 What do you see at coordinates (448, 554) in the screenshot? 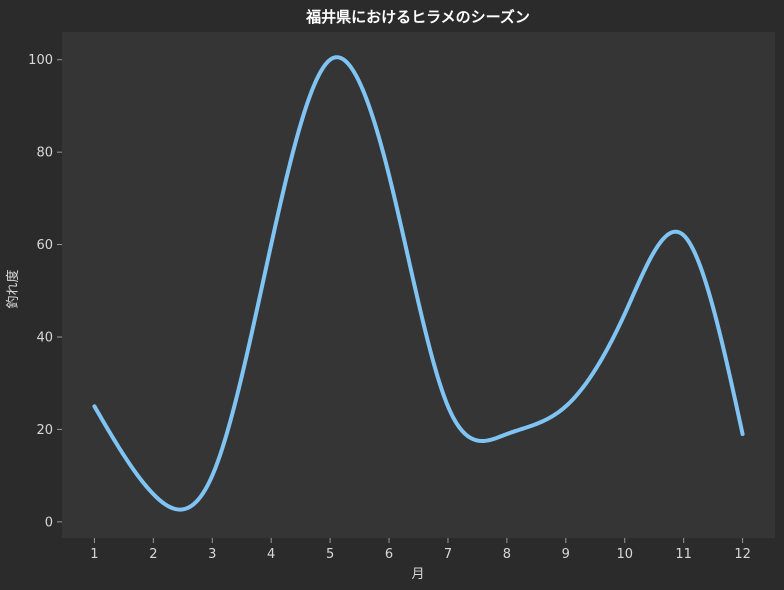
I see `x-tick-label: 7` at bounding box center [448, 554].